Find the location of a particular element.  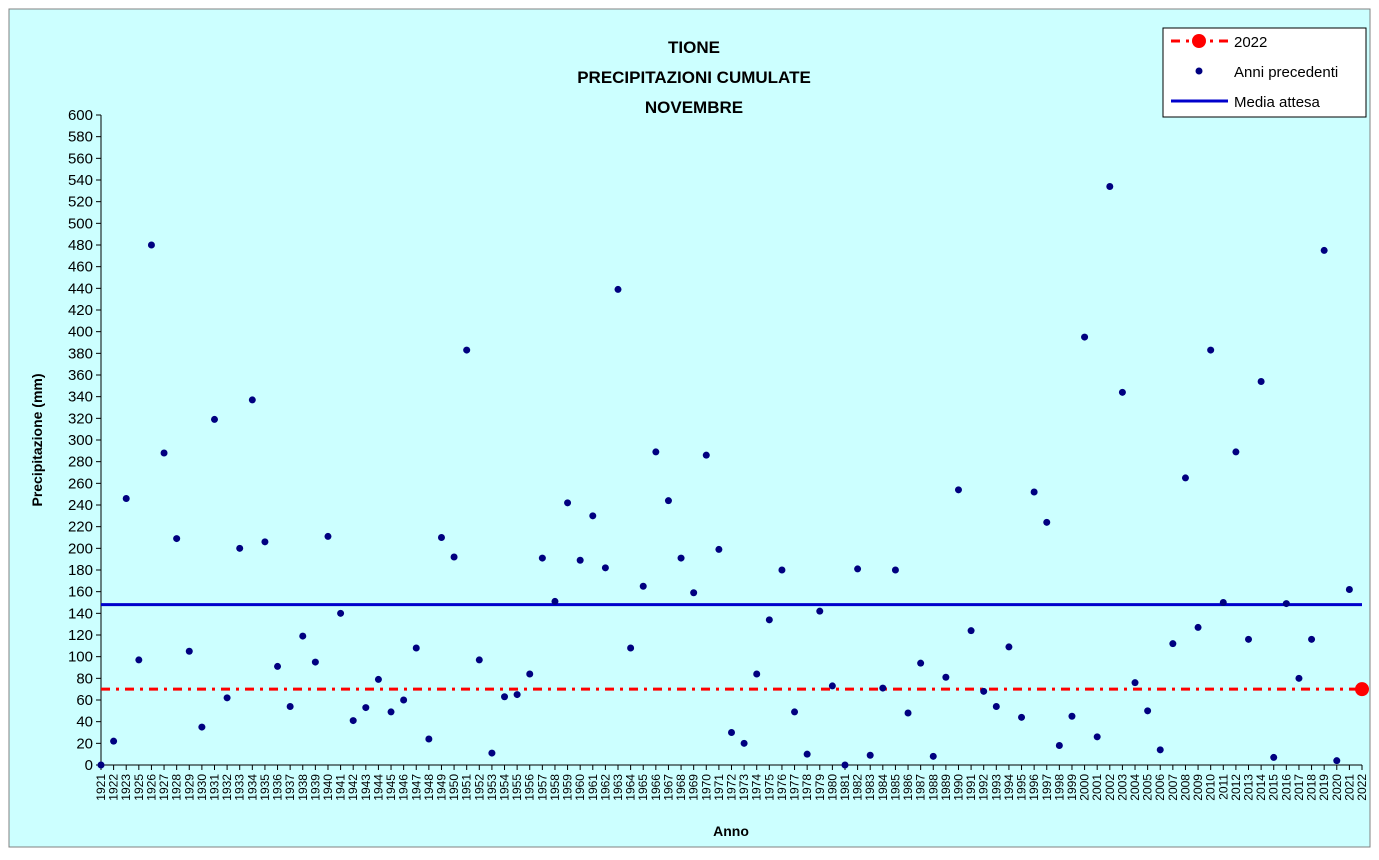

x-tick-label: 2005 is located at coordinates (1148, 787).